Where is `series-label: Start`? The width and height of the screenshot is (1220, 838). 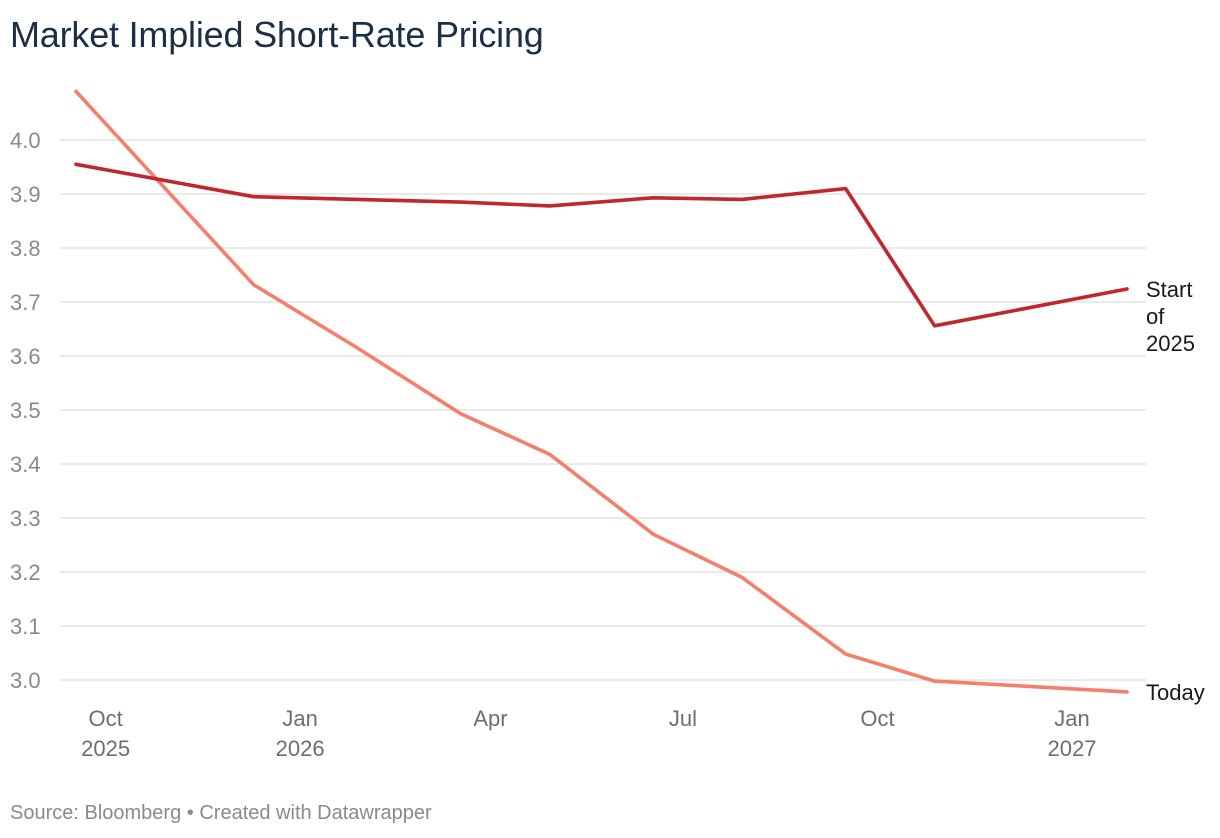
series-label: Start is located at coordinates (1169, 289).